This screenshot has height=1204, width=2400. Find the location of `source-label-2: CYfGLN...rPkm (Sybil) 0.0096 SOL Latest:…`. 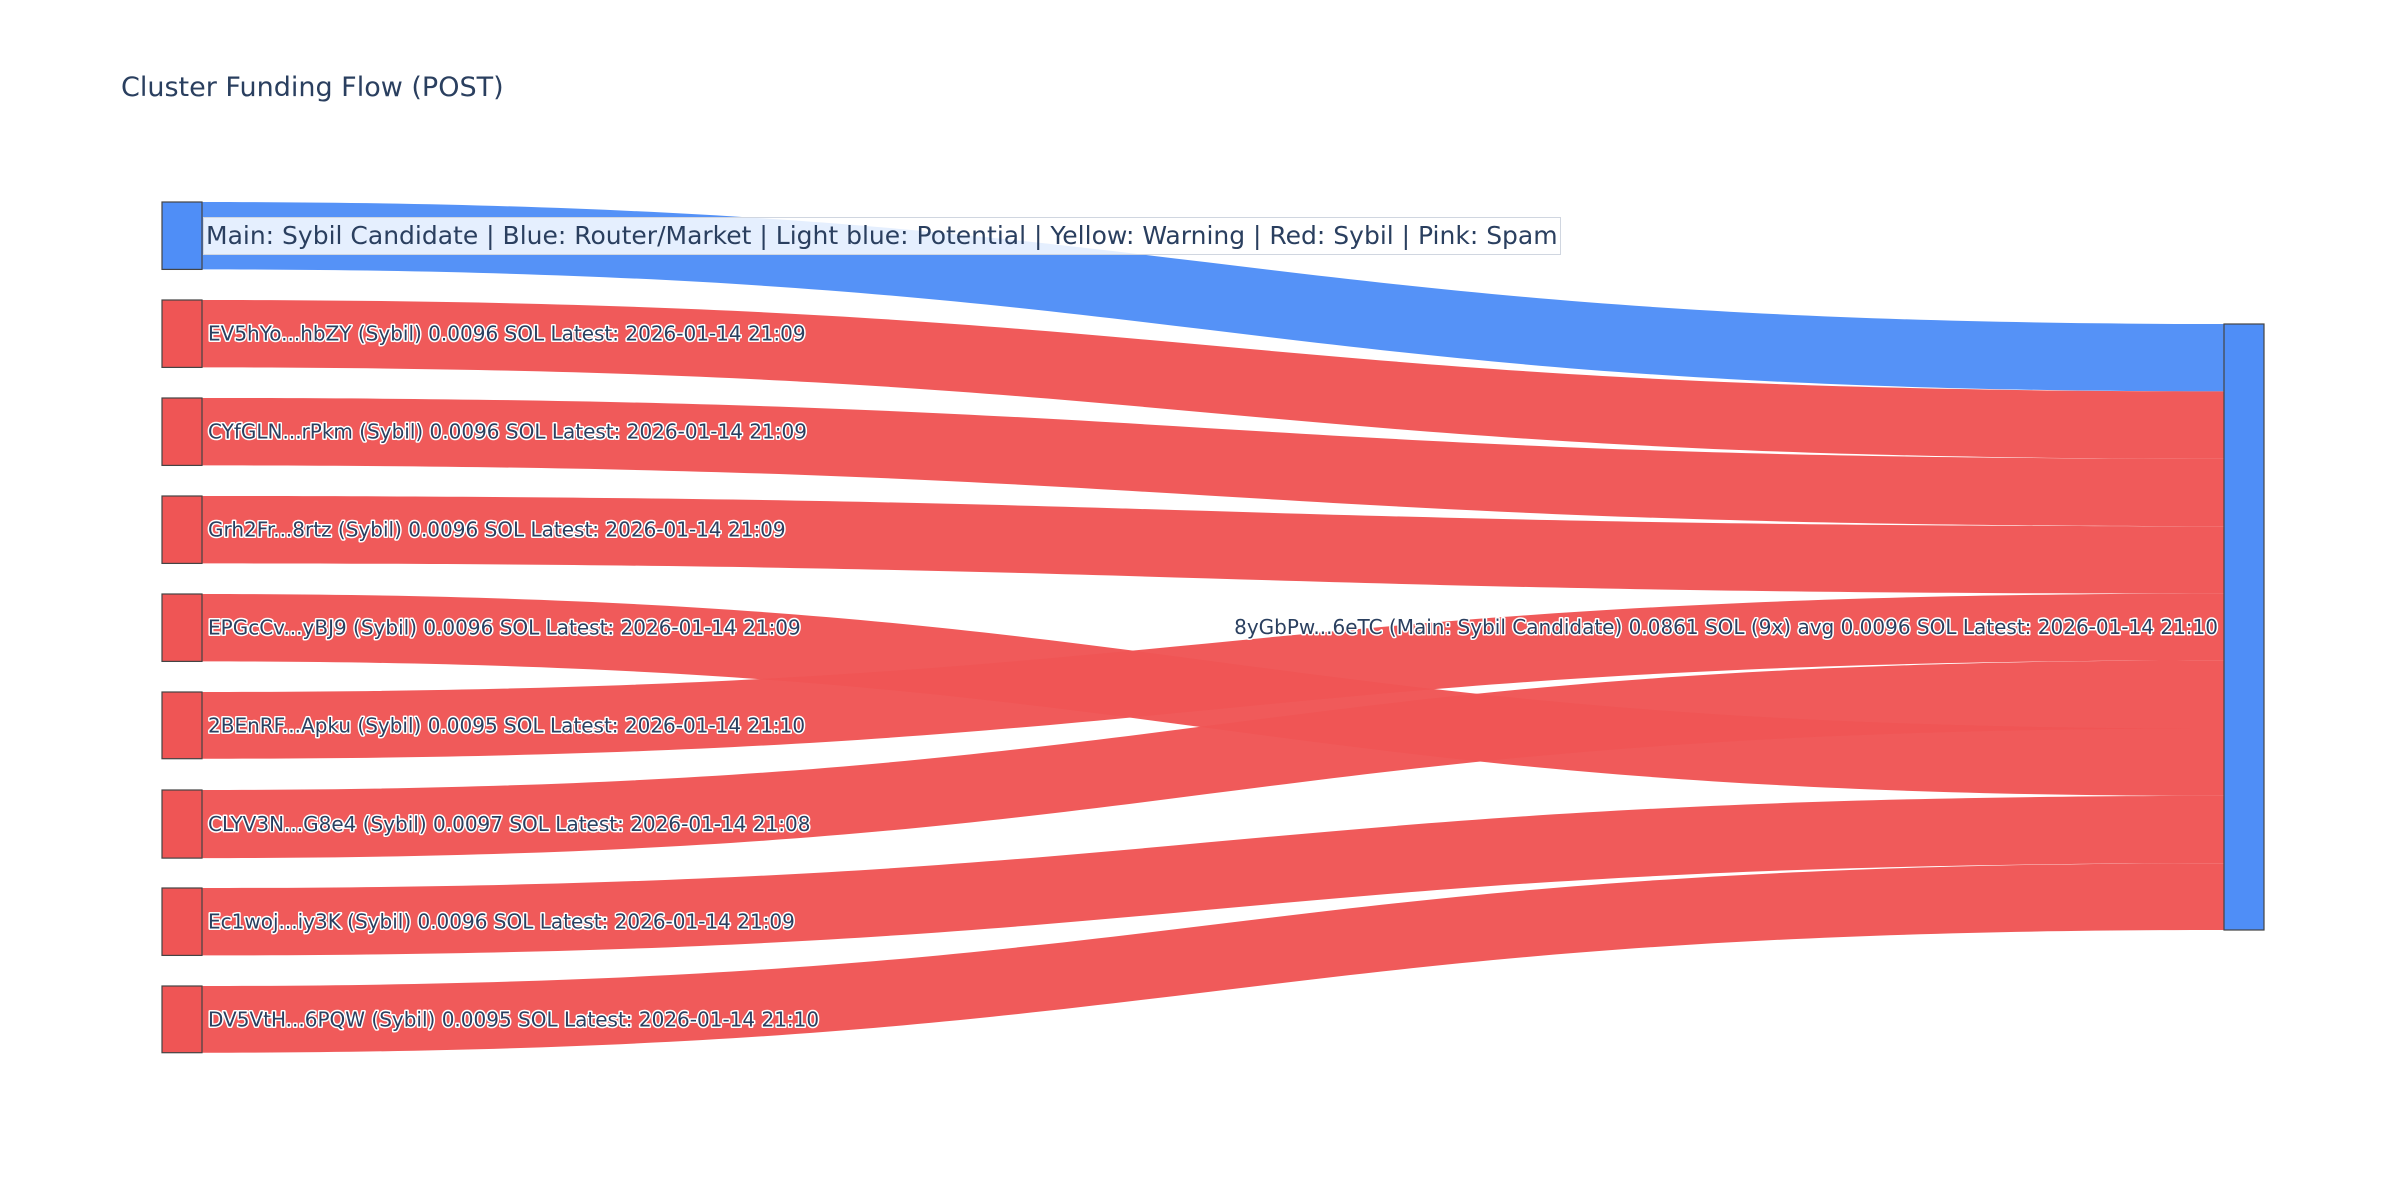

source-label-2: CYfGLN...rPkm (Sybil) 0.0096 SOL Latest:… is located at coordinates (507, 432).